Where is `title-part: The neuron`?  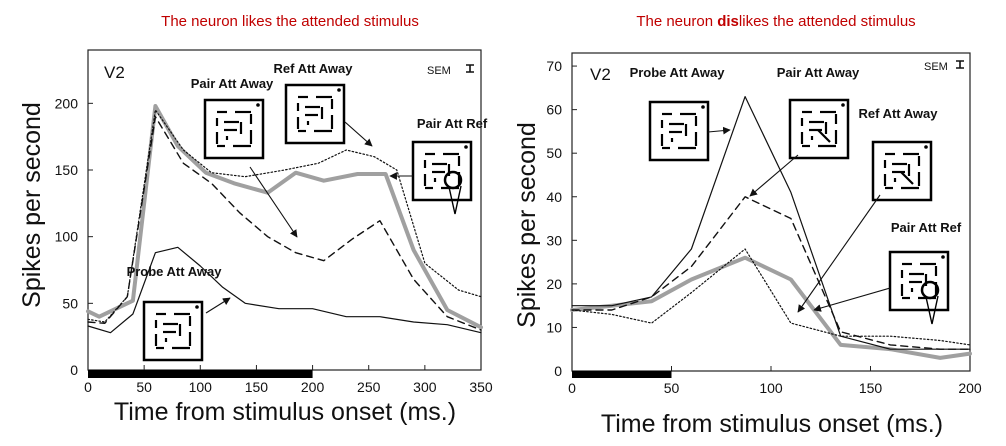 title-part: The neuron is located at coordinates (676, 21).